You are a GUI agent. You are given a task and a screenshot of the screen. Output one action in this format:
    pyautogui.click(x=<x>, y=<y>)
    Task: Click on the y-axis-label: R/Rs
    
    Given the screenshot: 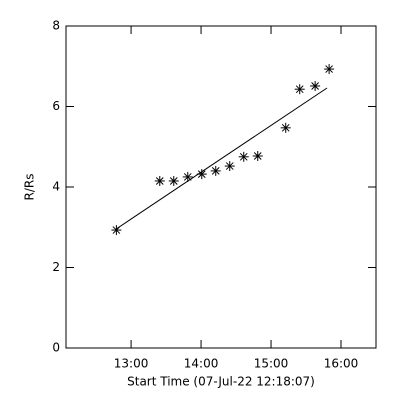 What is the action you would take?
    pyautogui.click(x=30, y=187)
    